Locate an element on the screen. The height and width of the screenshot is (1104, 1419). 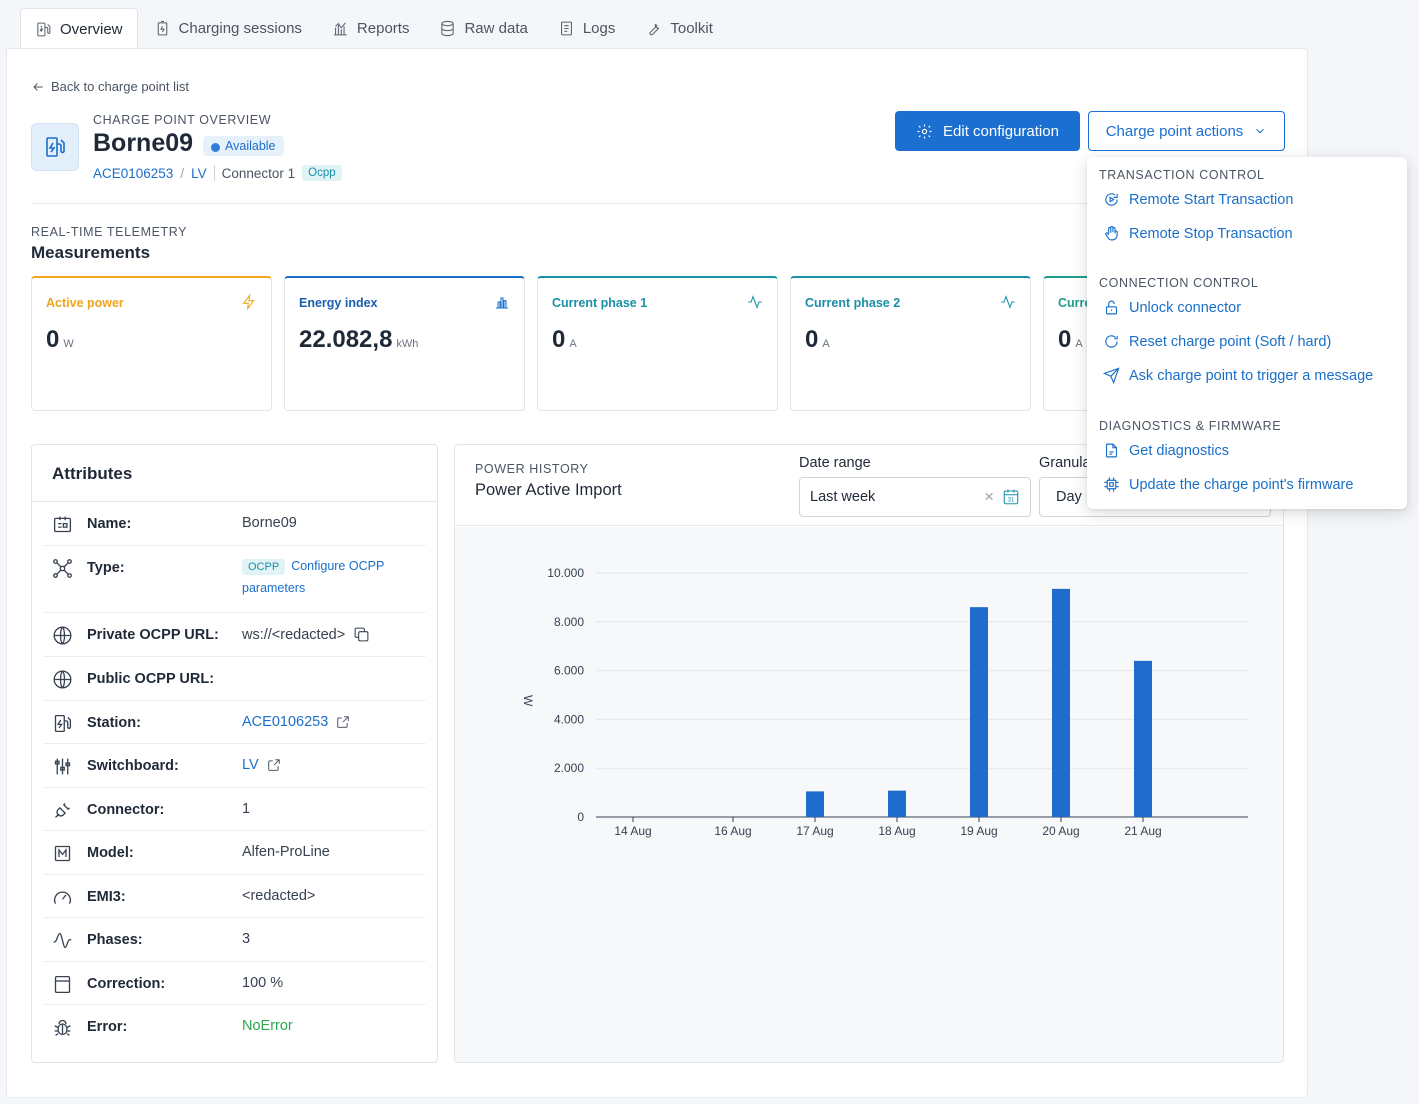
file-icon is located at coordinates (1111, 450).